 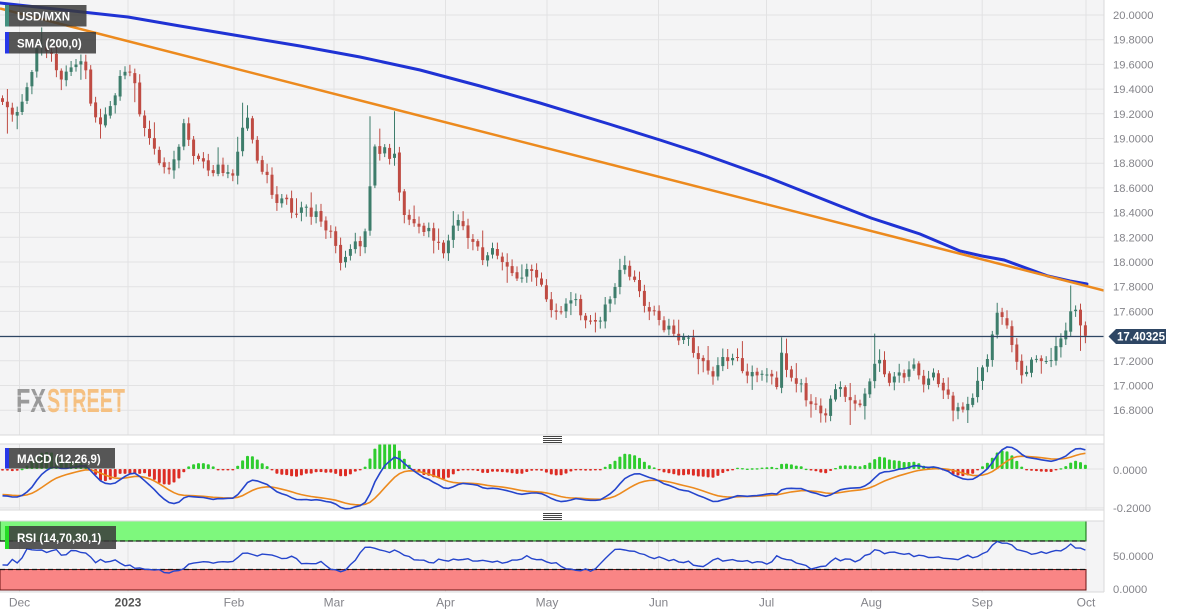 I want to click on svg-text: 18.0000, so click(x=1133, y=263).